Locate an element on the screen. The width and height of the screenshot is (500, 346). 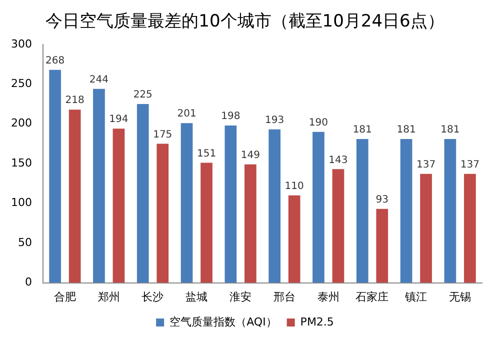
data-label: 244 is located at coordinates (99, 80).